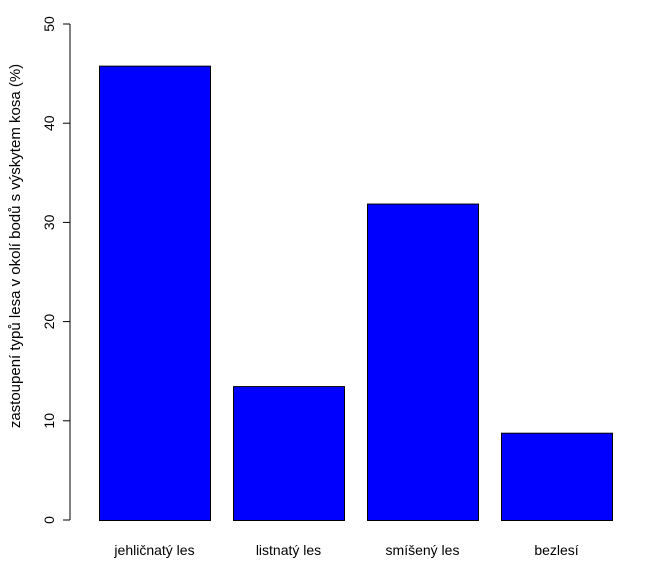 The height and width of the screenshot is (574, 672). Describe the element at coordinates (49, 322) in the screenshot. I see `y-tick-label: 20` at that location.